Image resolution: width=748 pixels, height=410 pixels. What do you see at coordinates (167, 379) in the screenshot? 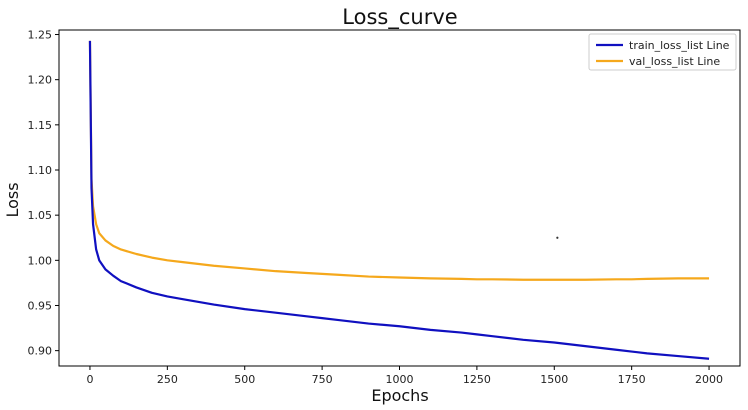
I see `x-tick-label: 250` at bounding box center [167, 379].